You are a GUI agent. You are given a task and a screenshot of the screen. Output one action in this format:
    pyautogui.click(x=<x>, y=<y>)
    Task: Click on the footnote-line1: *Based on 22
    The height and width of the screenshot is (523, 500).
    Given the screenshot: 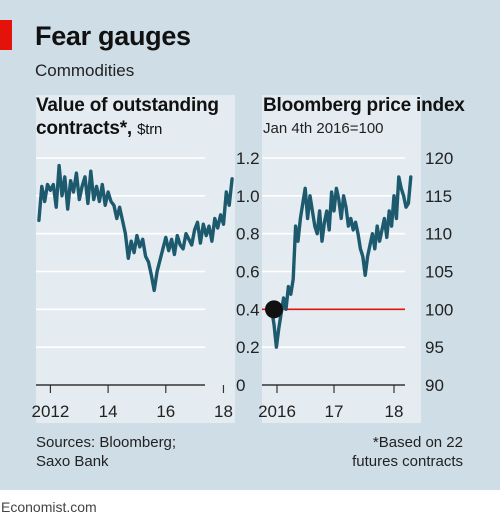 What is the action you would take?
    pyautogui.click(x=417, y=442)
    